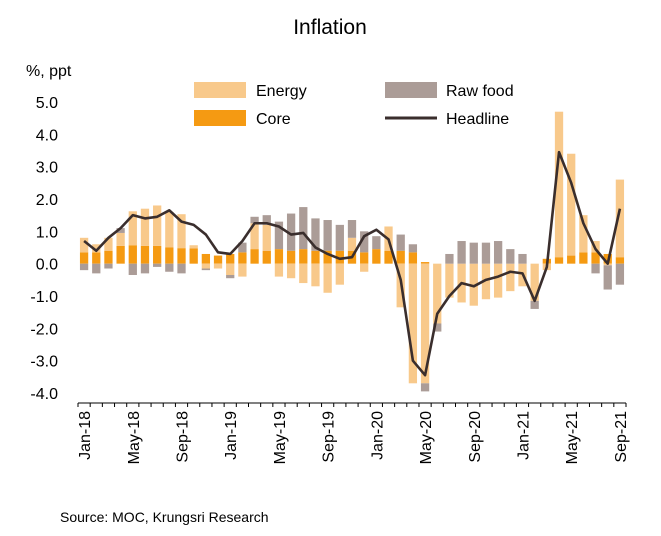 This screenshot has height=536, width=661. Describe the element at coordinates (475, 437) in the screenshot. I see `x-tick-label: Sep-20` at that location.